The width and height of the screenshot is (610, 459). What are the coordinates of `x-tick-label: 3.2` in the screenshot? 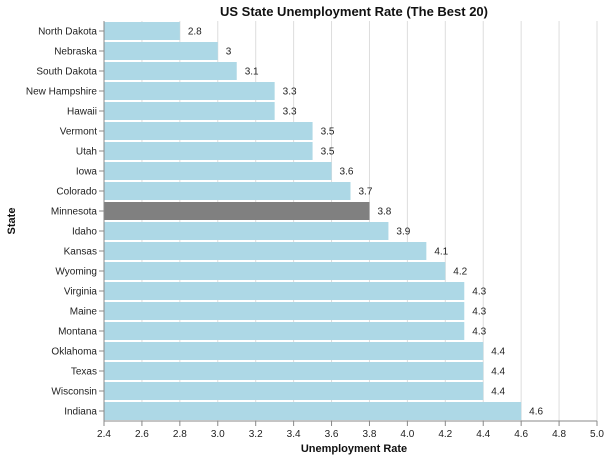 It's located at (256, 434).